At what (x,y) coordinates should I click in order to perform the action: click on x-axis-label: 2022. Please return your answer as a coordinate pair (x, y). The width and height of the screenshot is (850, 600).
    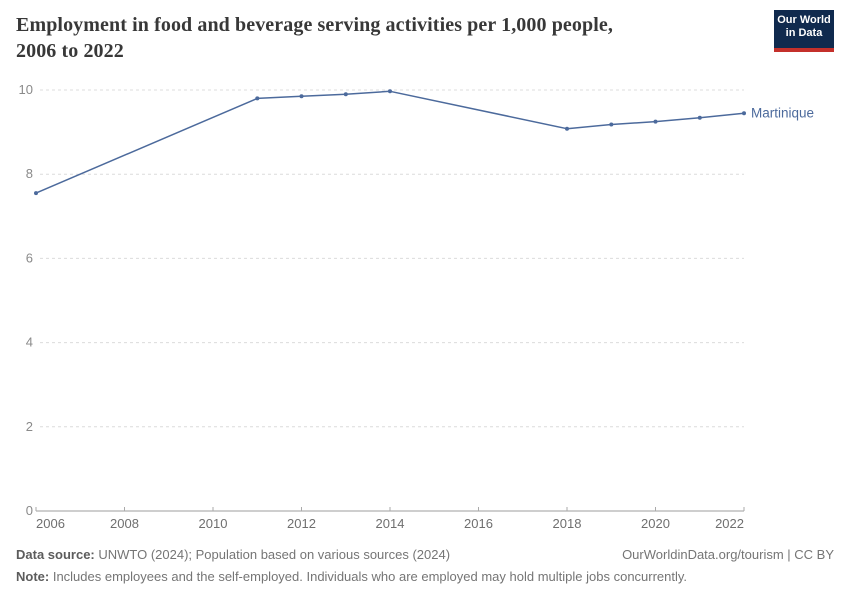
    Looking at the image, I should click on (729, 523).